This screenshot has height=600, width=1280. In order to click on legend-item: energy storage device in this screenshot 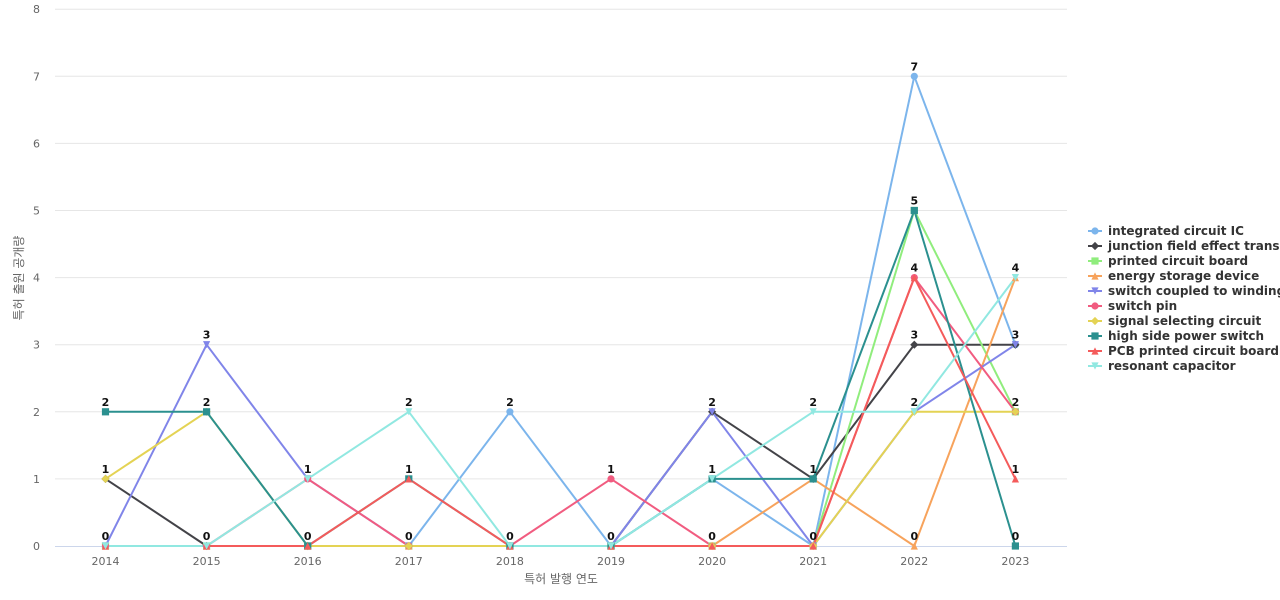, I will do `click(1173, 276)`.